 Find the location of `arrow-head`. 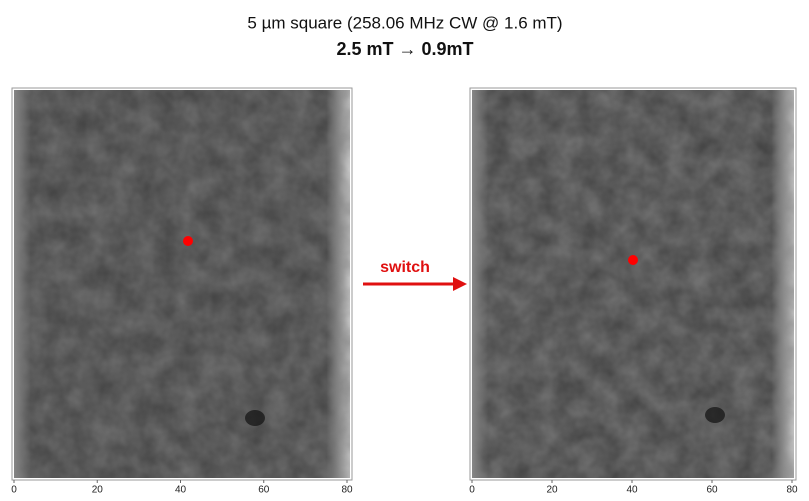

arrow-head is located at coordinates (460, 284).